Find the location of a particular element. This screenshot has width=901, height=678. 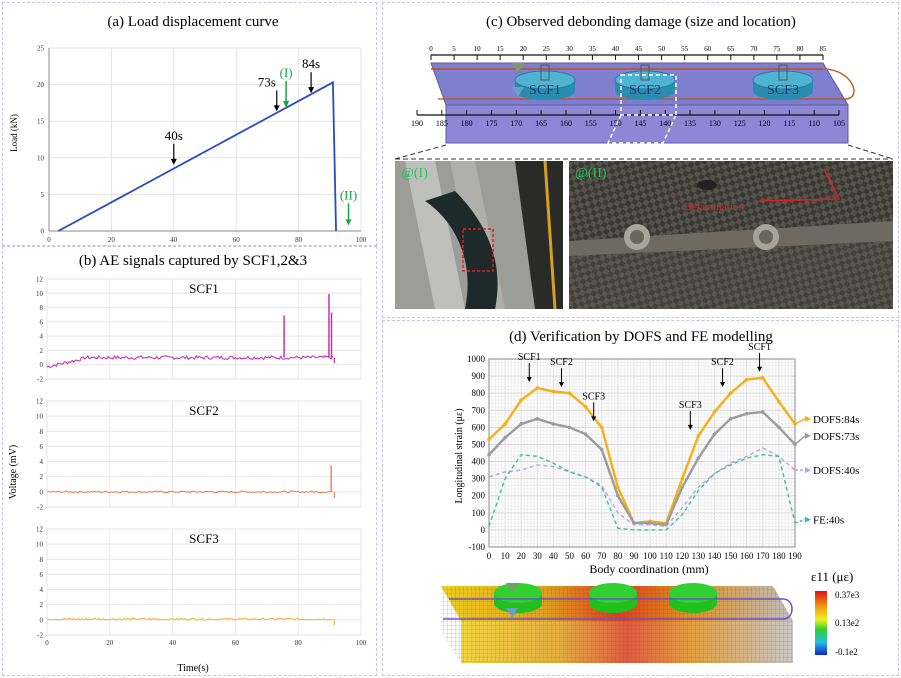

d-xtick-label: 0 is located at coordinates (489, 556).